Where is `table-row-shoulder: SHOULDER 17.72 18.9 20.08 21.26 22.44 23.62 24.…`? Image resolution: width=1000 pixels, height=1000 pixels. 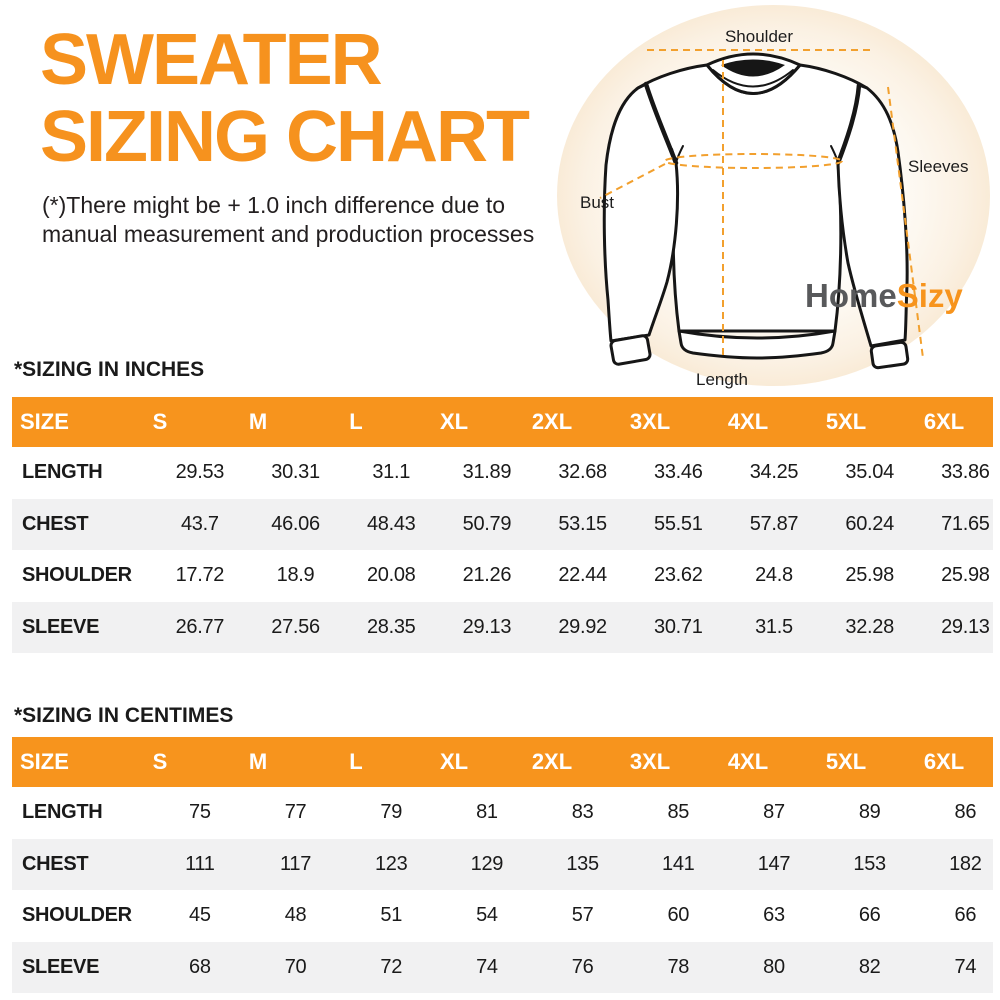
table-row-shoulder: SHOULDER 17.72 18.9 20.08 21.26 22.44 23.62 24.… is located at coordinates (502, 576).